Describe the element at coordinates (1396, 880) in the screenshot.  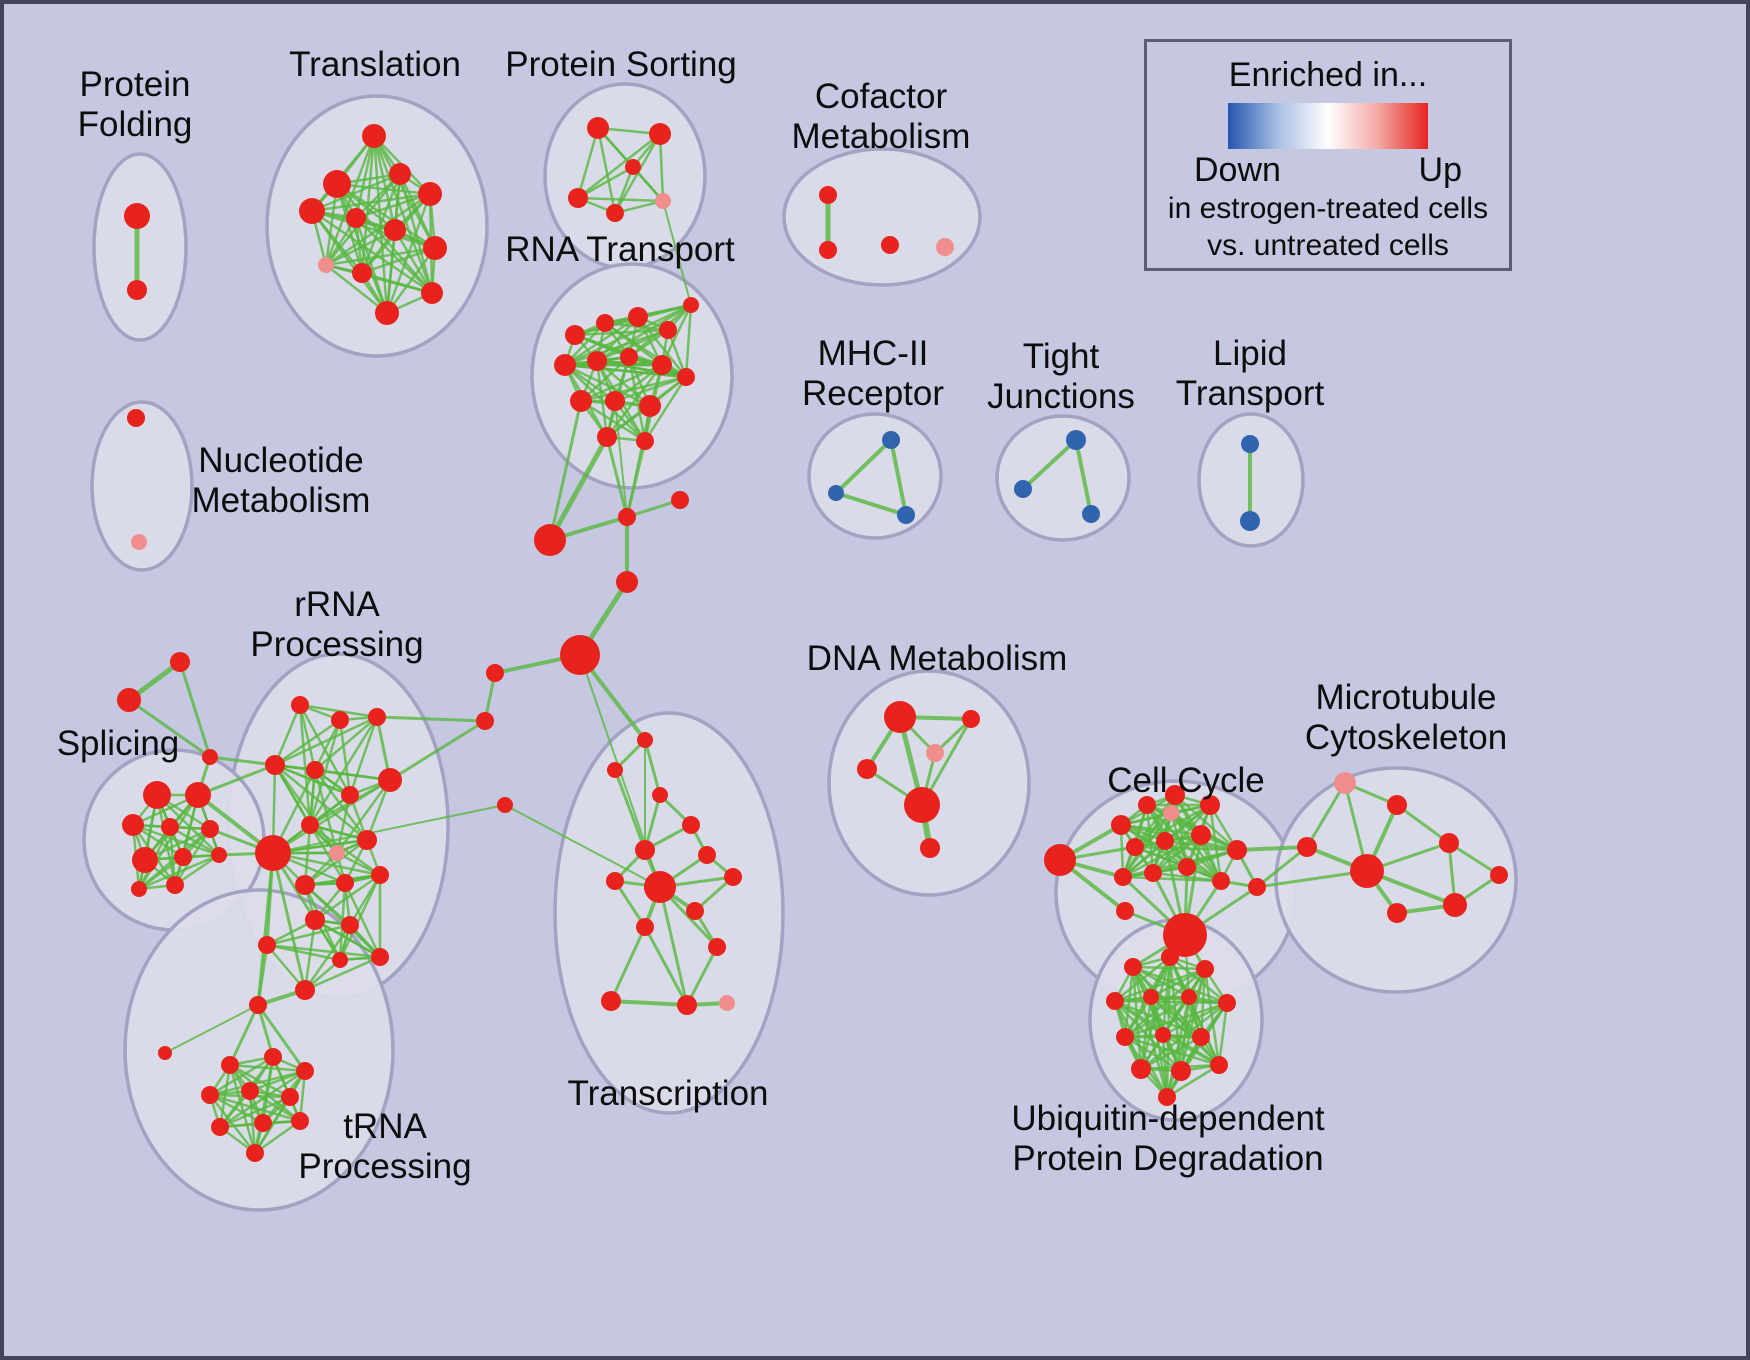
I see `cluster-ellipse-microtubule-cytoskeleton` at that location.